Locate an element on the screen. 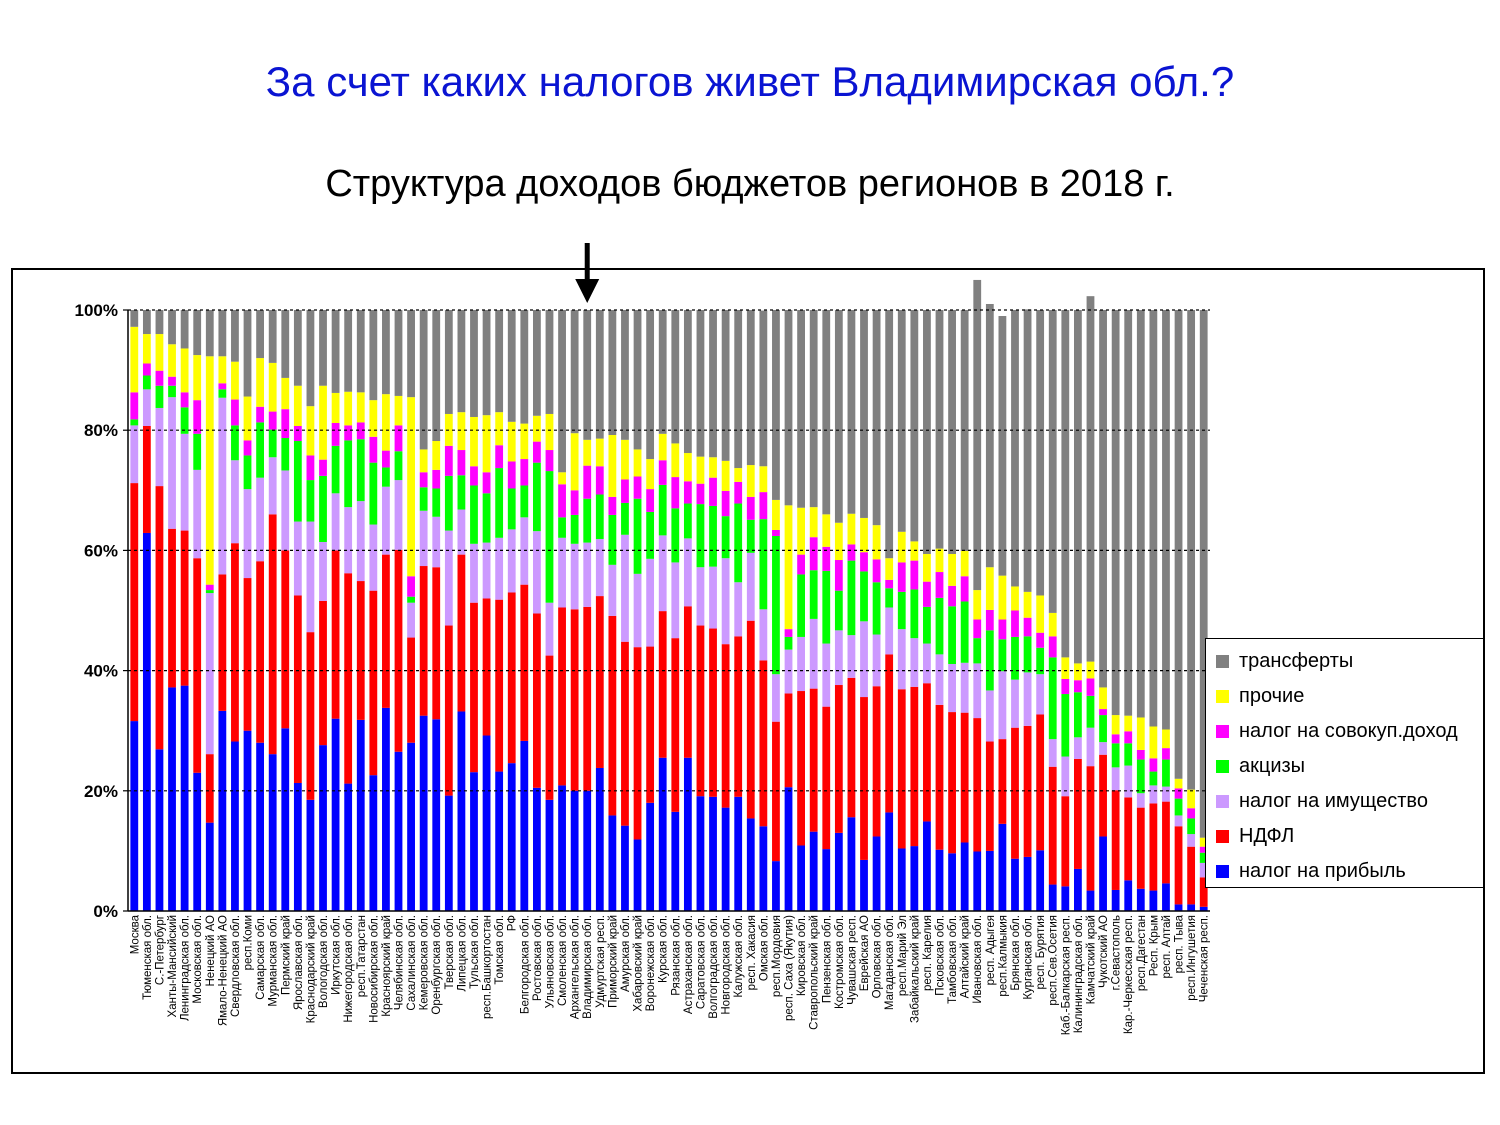  x-tick-label: Орловская обл. is located at coordinates (878, 956).